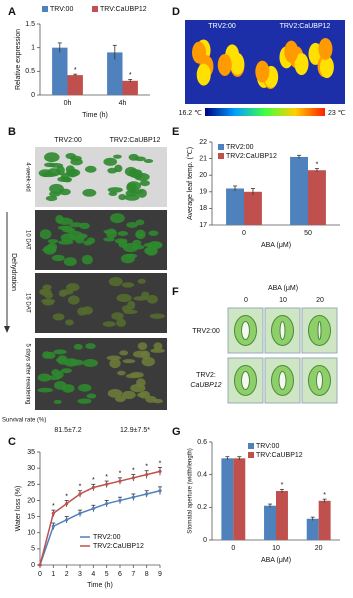 The height and width of the screenshot is (598, 353). Describe the element at coordinates (67, 430) in the screenshot. I see `survival-value: 81.5±7.2` at that location.